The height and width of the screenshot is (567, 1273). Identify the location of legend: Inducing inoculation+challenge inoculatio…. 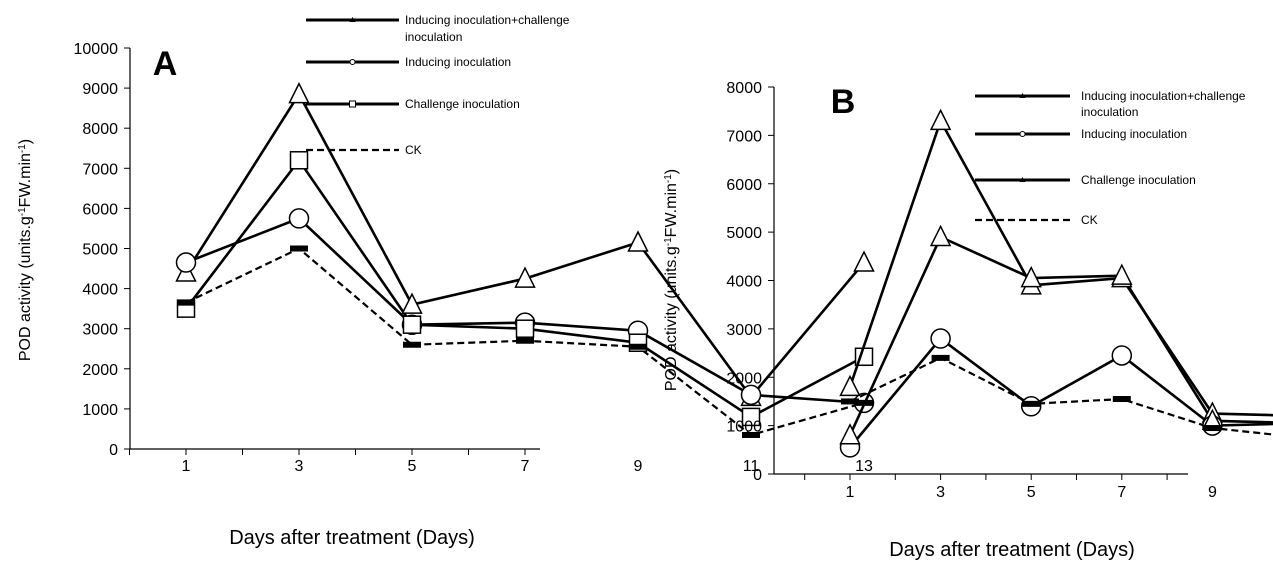
(1110, 158).